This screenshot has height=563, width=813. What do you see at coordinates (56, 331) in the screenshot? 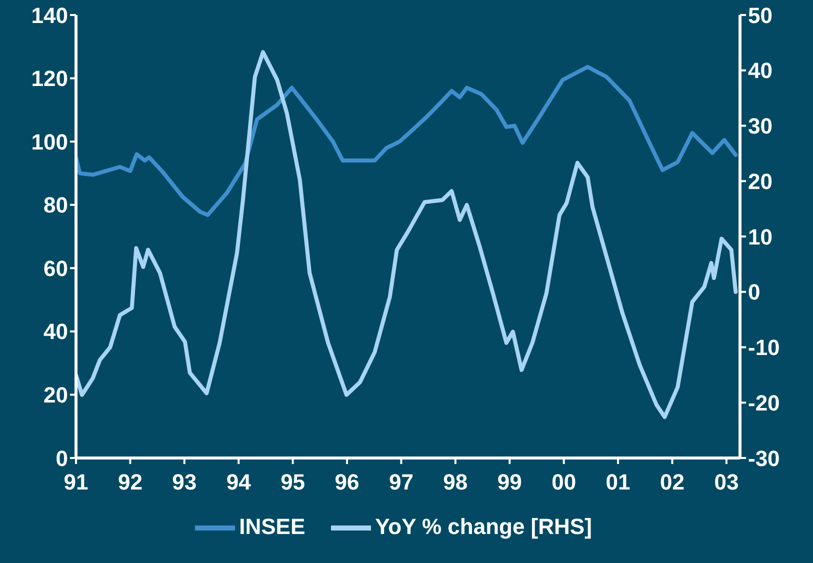
I see `y-tick-label: 40` at bounding box center [56, 331].